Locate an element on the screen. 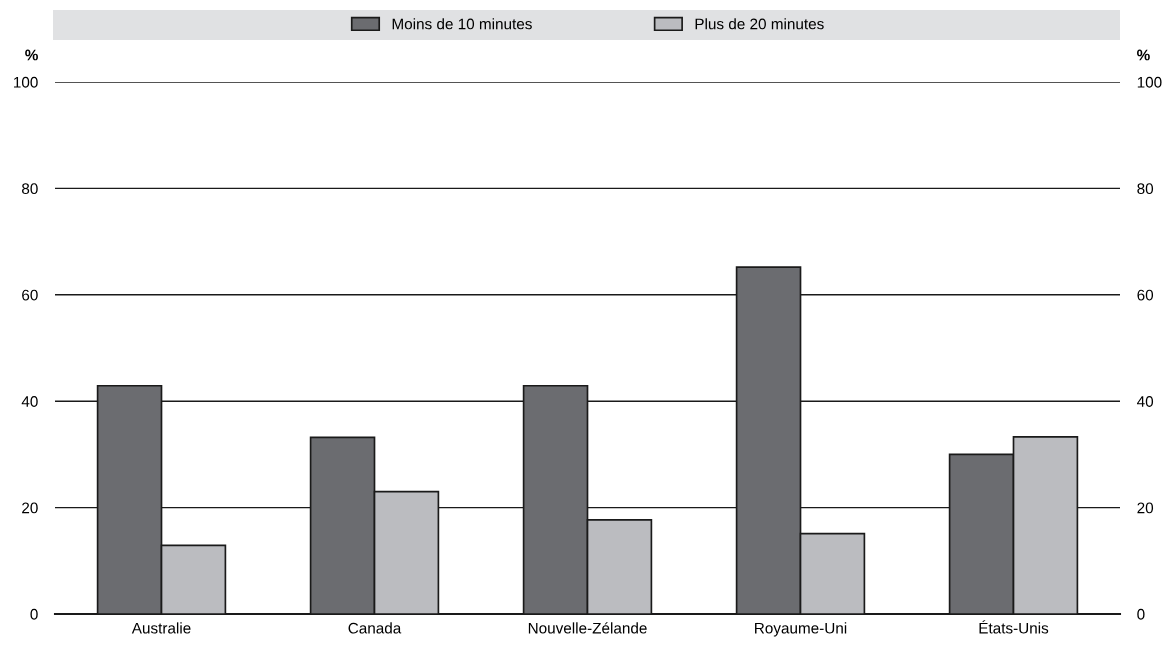 The image size is (1176, 647). y-axis-title: % is located at coordinates (31, 55).